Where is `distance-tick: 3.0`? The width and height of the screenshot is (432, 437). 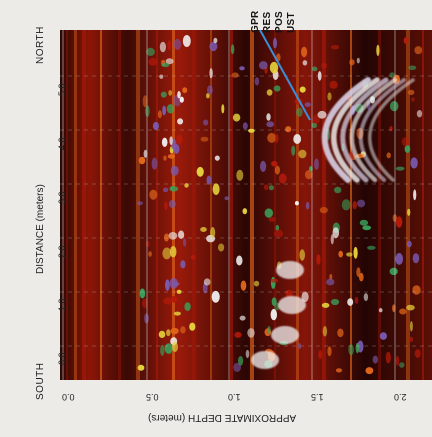
distance-tick: 3.0 is located at coordinates (62, 197).